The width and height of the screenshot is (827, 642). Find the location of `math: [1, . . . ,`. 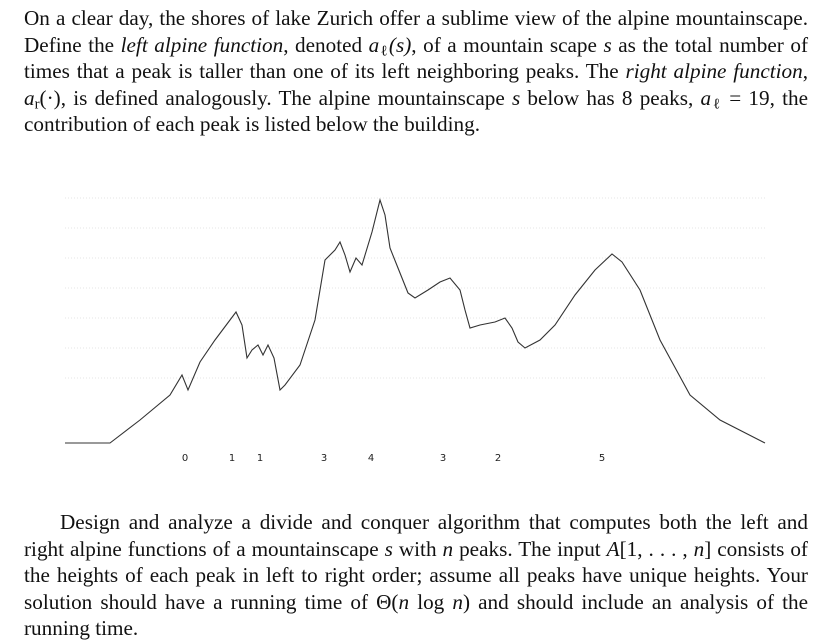

math: [1, . . . , is located at coordinates (656, 548).